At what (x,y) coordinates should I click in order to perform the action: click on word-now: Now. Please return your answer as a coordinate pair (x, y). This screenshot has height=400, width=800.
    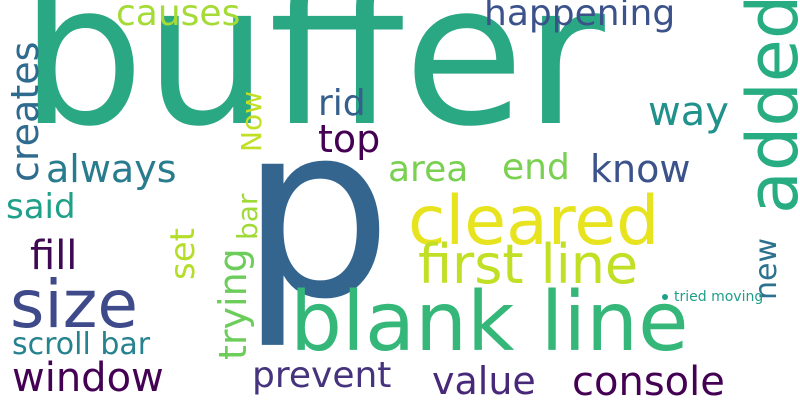
    Looking at the image, I should click on (251, 121).